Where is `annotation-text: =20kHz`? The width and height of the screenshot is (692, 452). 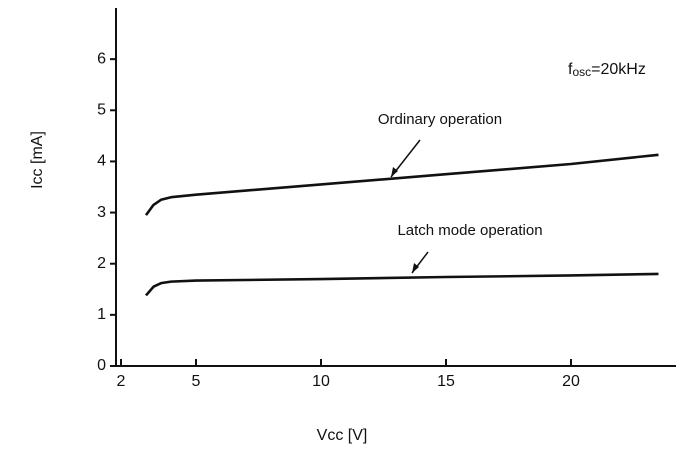 annotation-text: =20kHz is located at coordinates (618, 69).